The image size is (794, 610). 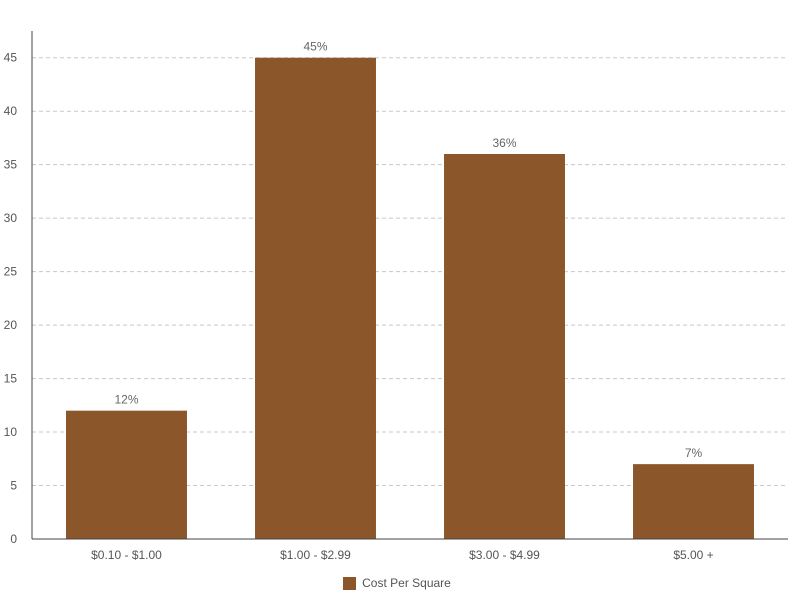 What do you see at coordinates (693, 555) in the screenshot?
I see `x-tick-label: $5.00 +` at bounding box center [693, 555].